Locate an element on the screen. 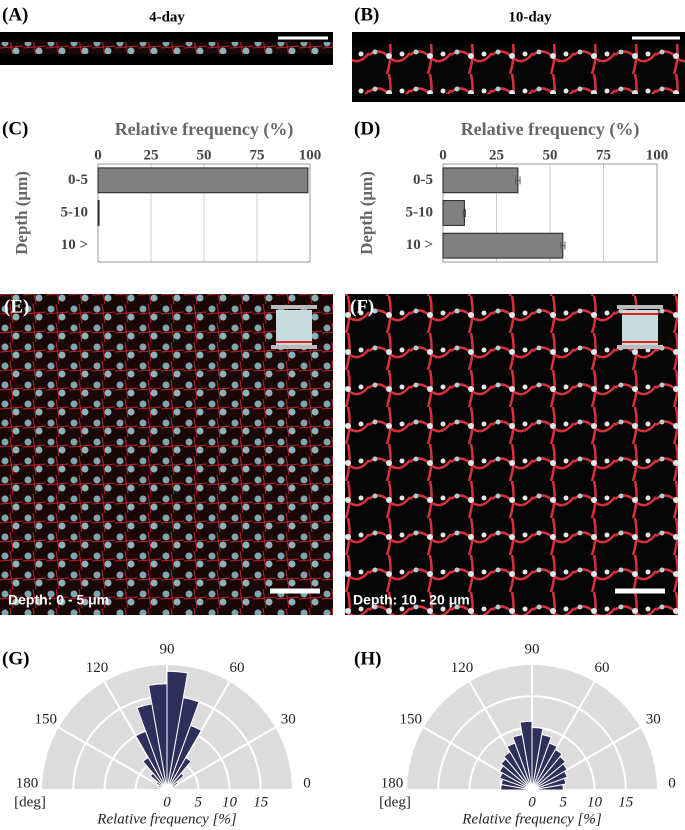 Image resolution: width=685 pixels, height=830 pixels. image-caption: Depth: 10 - 20 μm is located at coordinates (411, 600).